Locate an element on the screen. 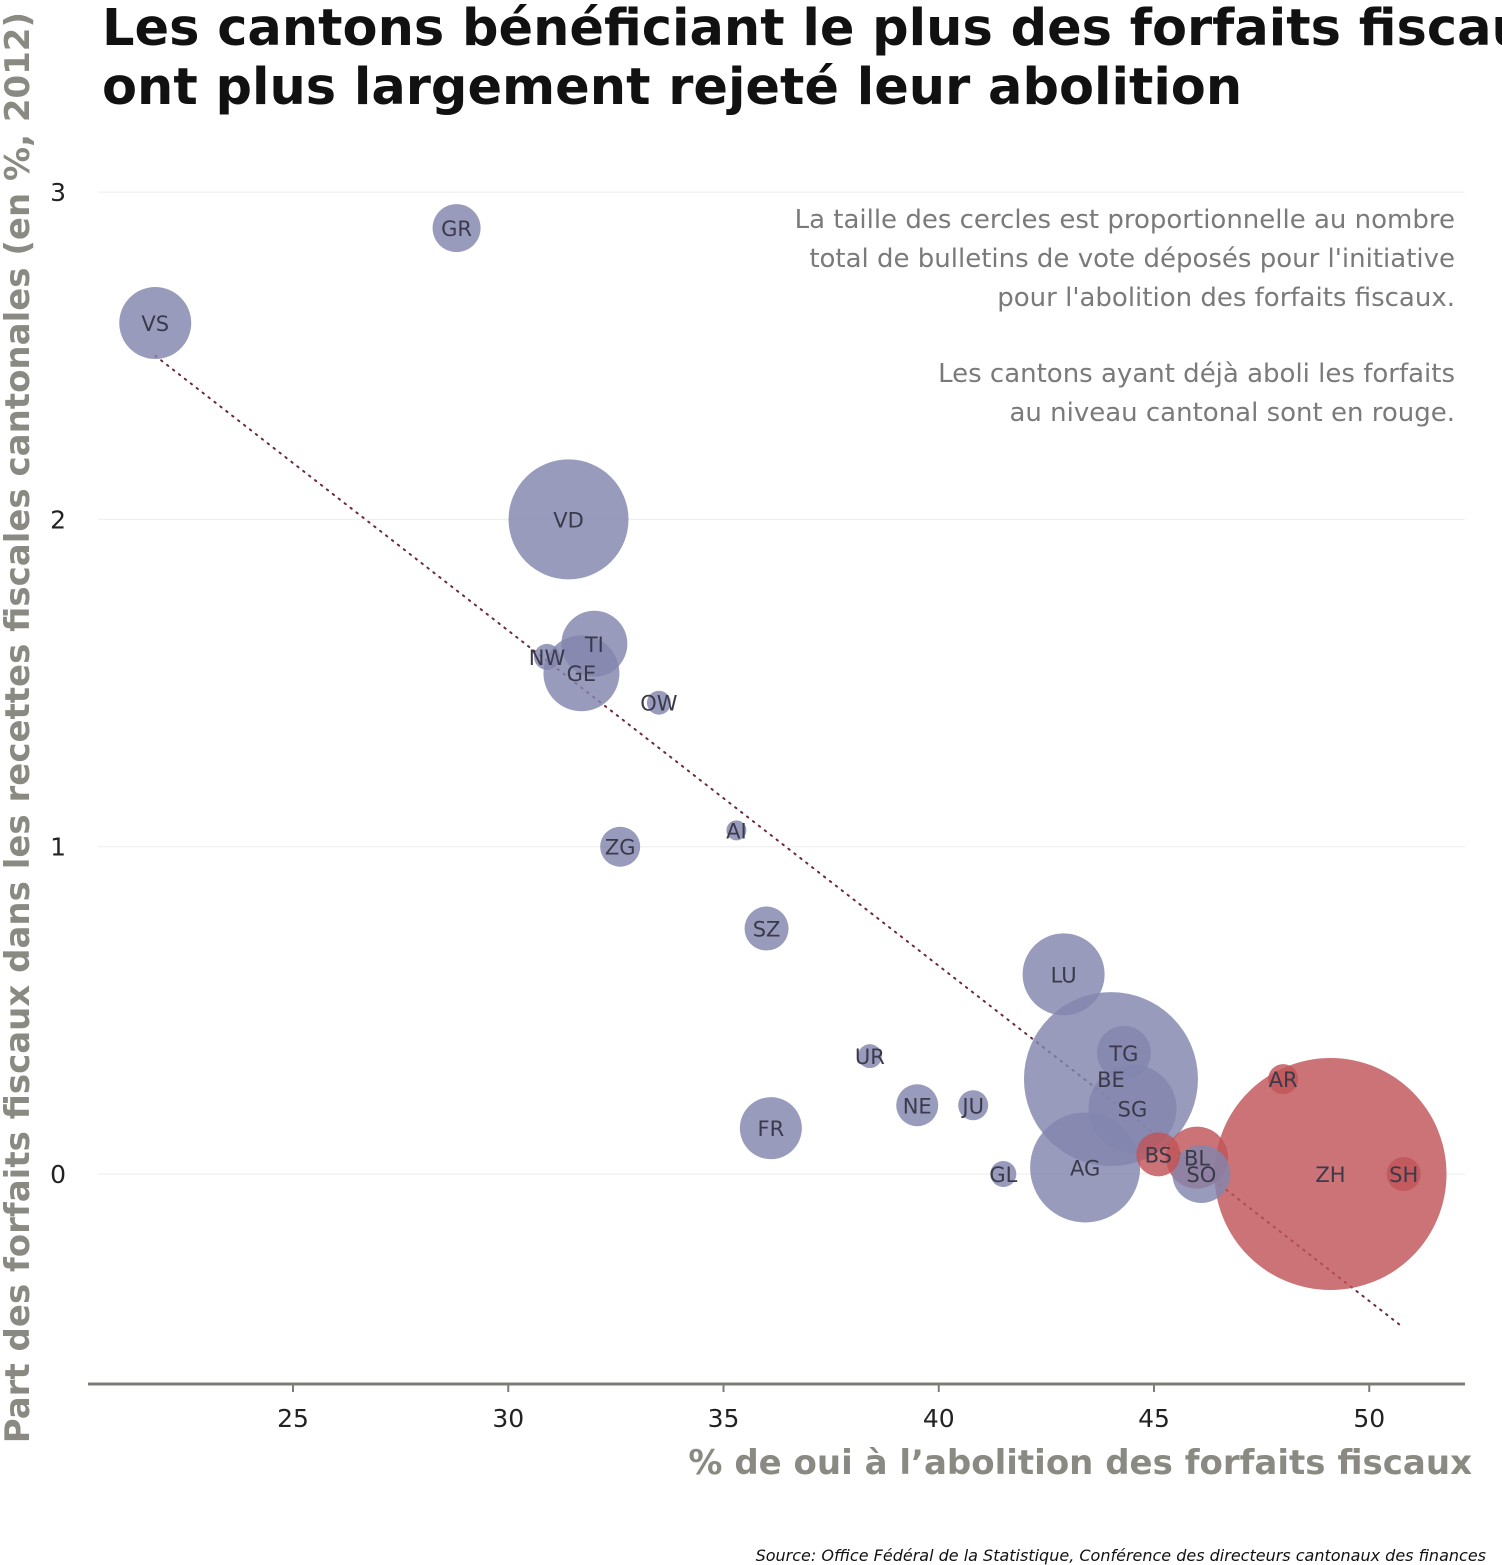 The width and height of the screenshot is (1502, 1565). bubble-fr is located at coordinates (770, 1128).